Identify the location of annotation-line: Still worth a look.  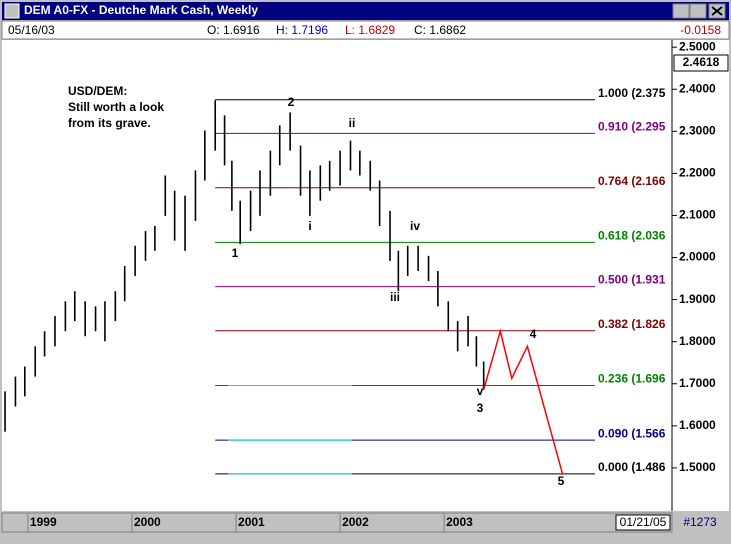
(116, 107).